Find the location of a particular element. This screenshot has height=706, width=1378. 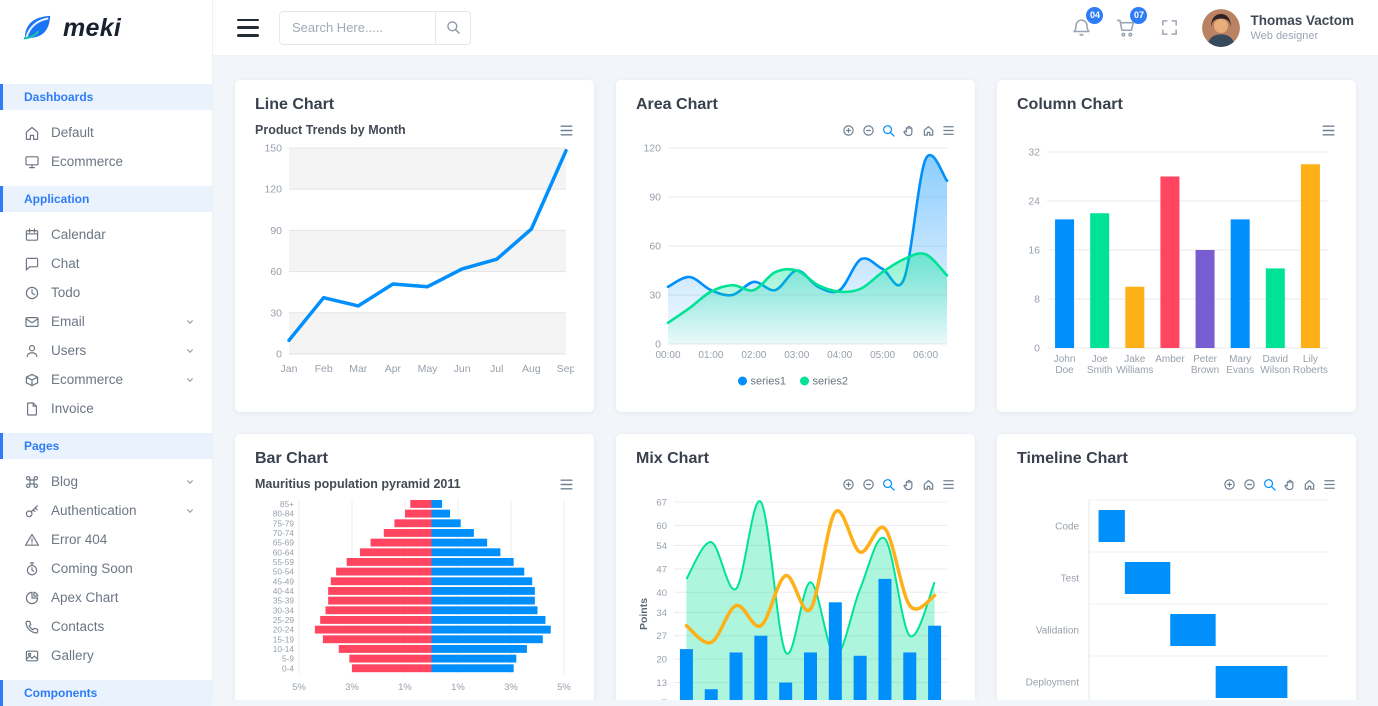

svg-text: series1 is located at coordinates (768, 382).